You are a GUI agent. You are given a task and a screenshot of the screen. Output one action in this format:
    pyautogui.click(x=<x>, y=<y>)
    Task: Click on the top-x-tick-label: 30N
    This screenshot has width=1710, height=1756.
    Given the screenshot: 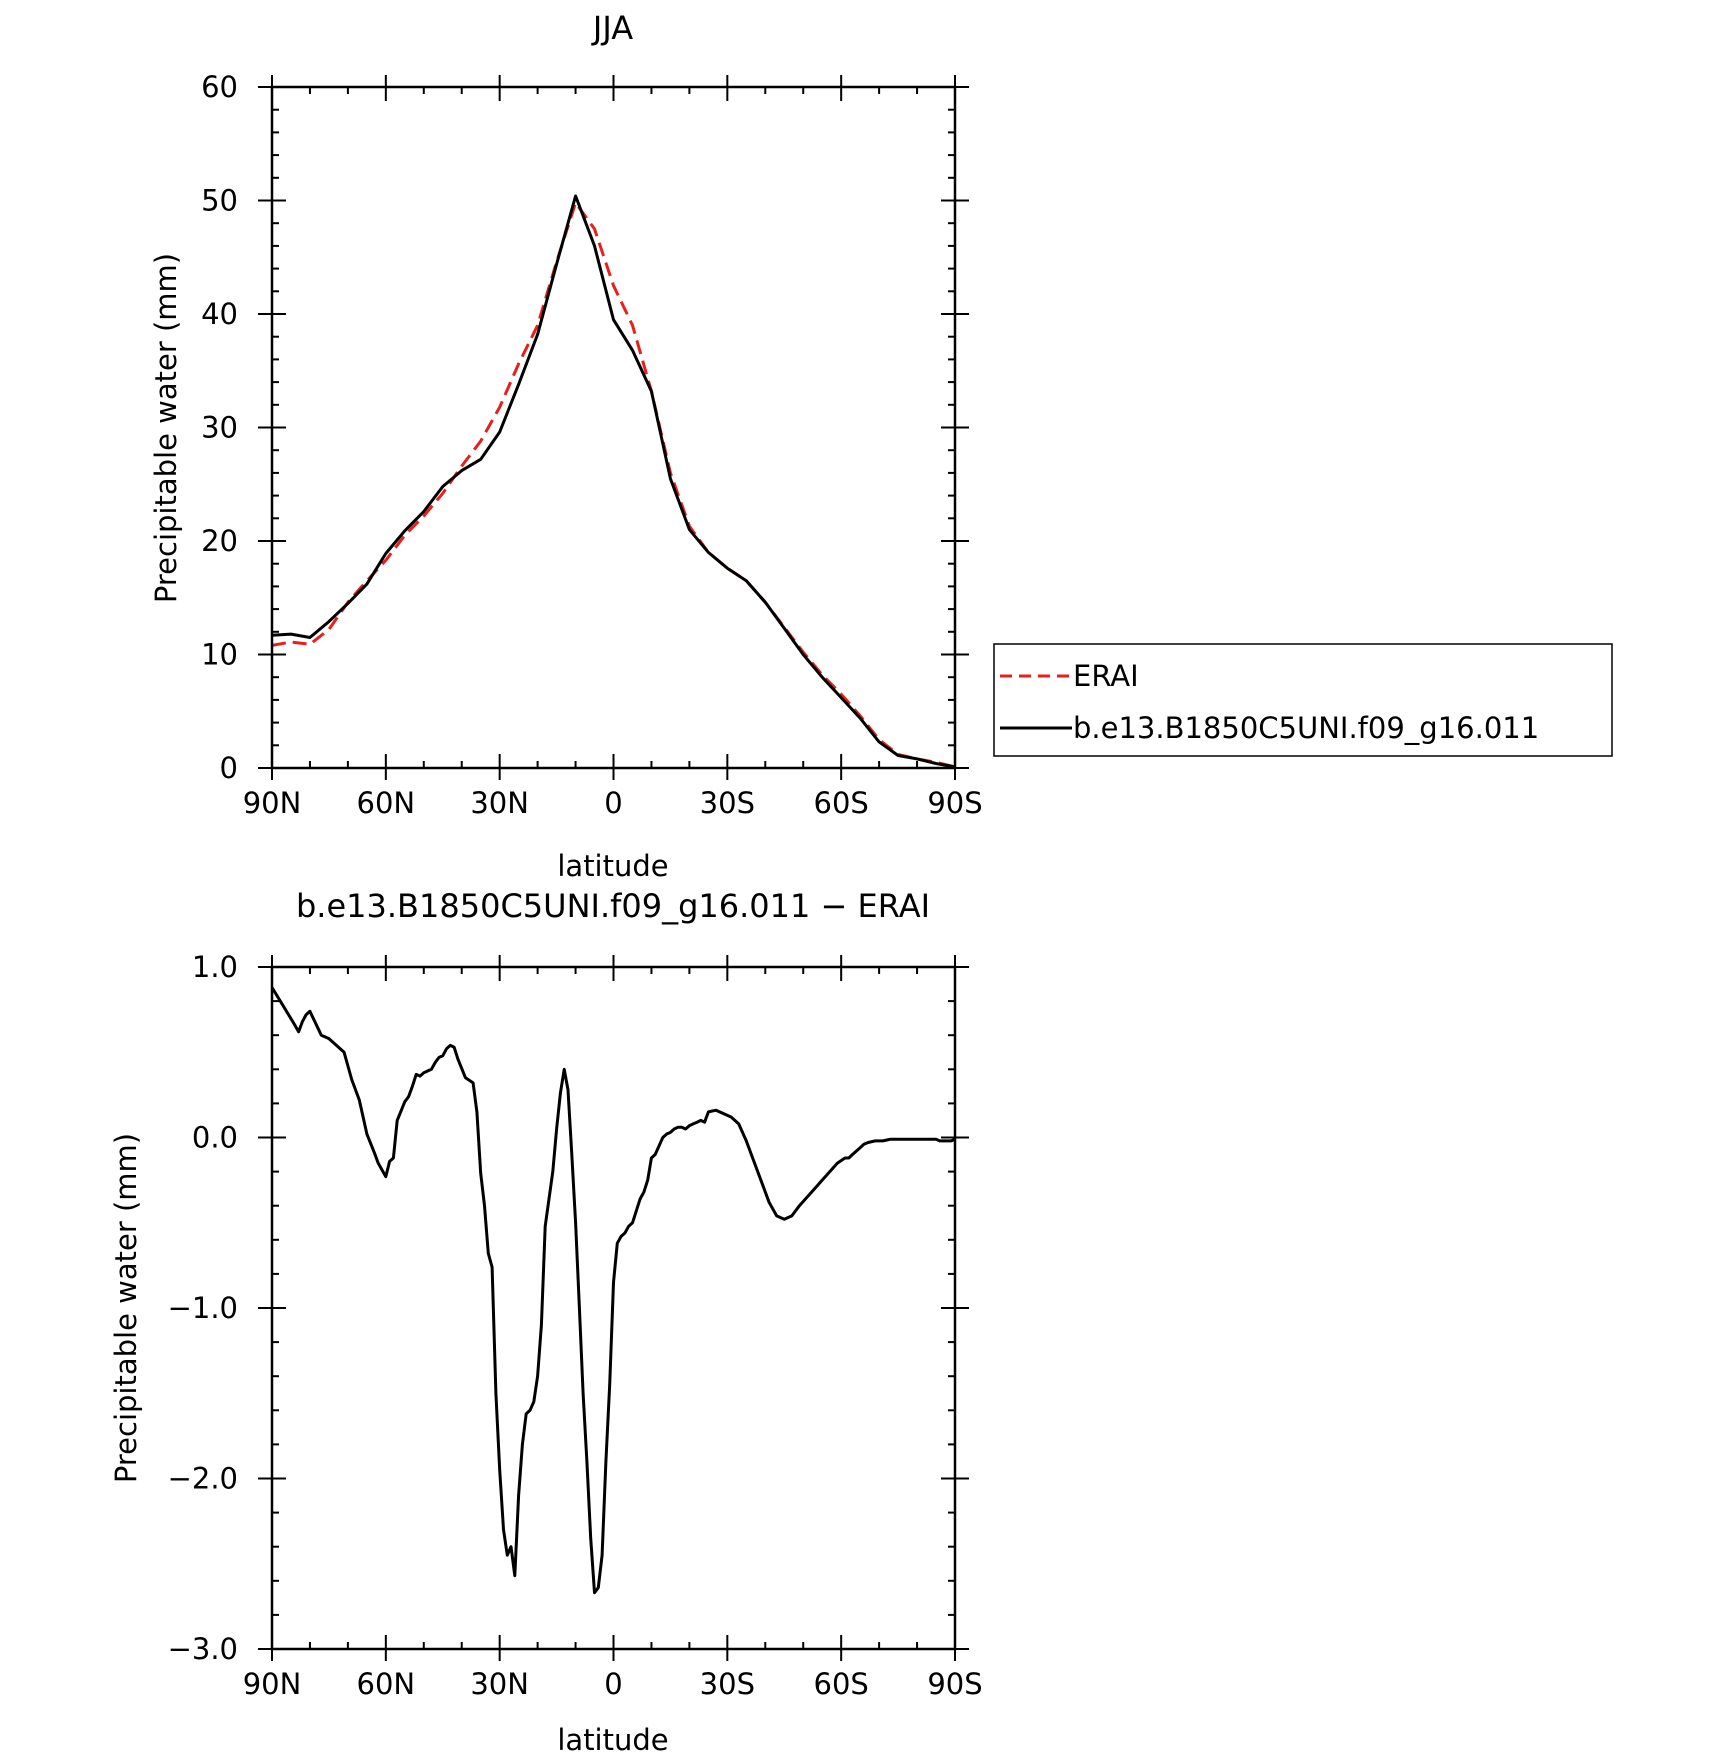 What is the action you would take?
    pyautogui.click(x=499, y=803)
    